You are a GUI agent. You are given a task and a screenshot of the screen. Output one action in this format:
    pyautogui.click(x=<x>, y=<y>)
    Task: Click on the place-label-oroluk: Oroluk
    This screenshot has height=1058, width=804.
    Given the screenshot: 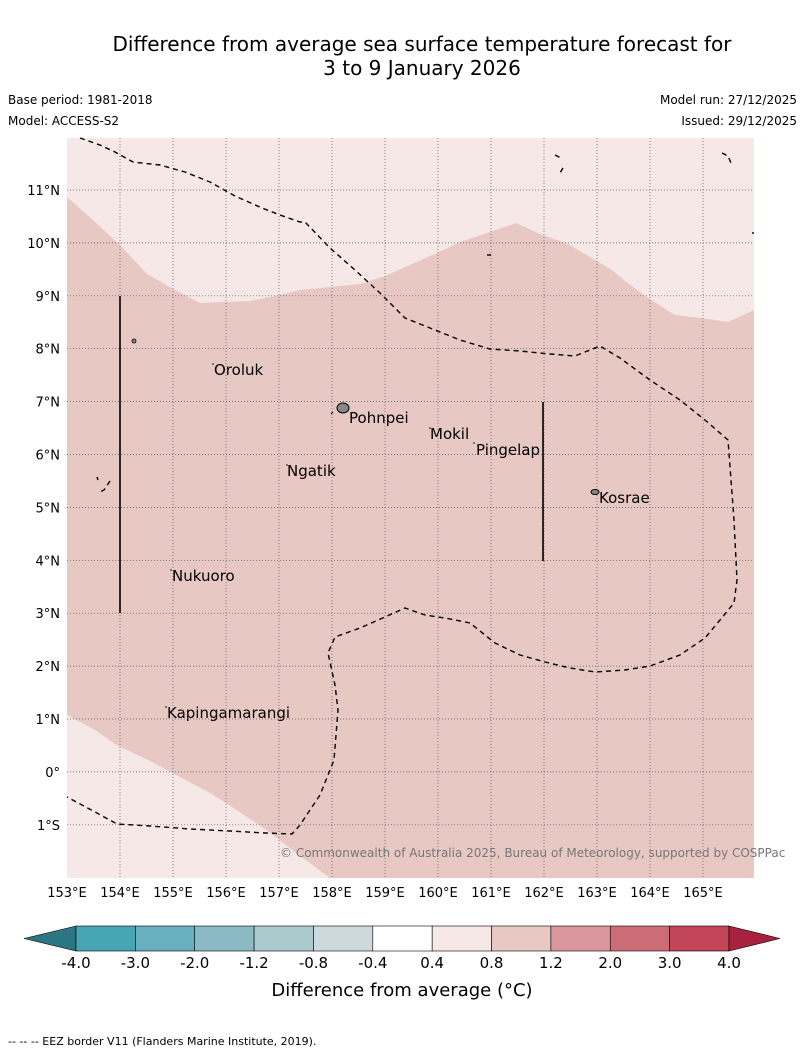 What is the action you would take?
    pyautogui.click(x=238, y=370)
    